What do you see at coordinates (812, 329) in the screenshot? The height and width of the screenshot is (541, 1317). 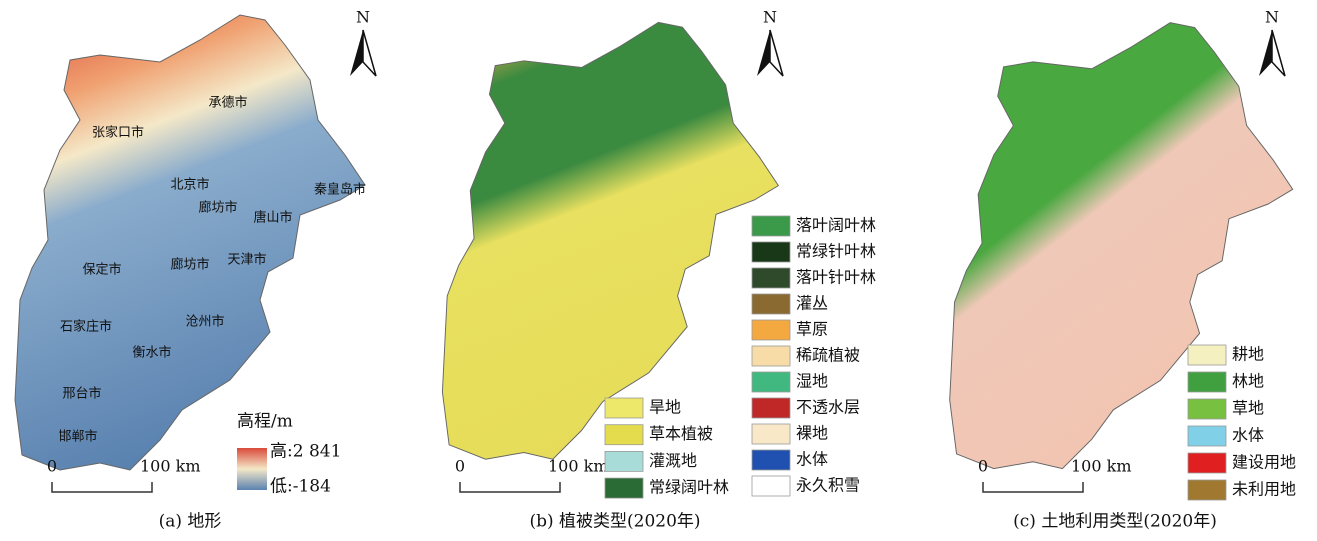 I see `legend-label: 草原` at bounding box center [812, 329].